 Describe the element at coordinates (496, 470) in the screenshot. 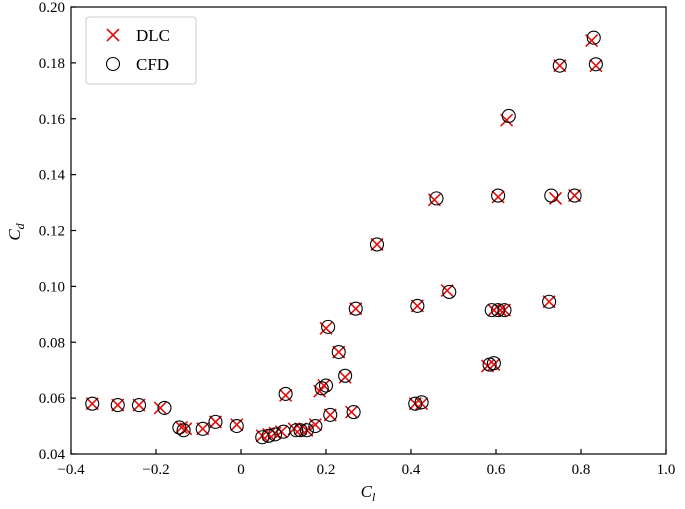

I see `x-tick-label: 0.6` at that location.